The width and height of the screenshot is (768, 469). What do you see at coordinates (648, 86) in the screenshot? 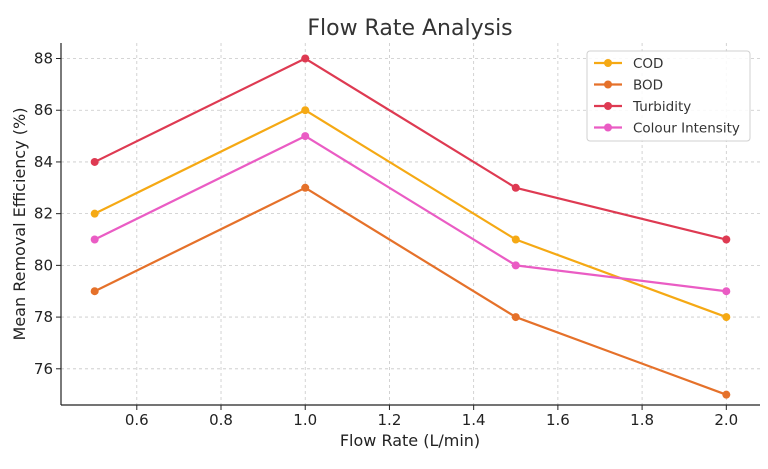
I see `legend-label: BOD` at bounding box center [648, 86].